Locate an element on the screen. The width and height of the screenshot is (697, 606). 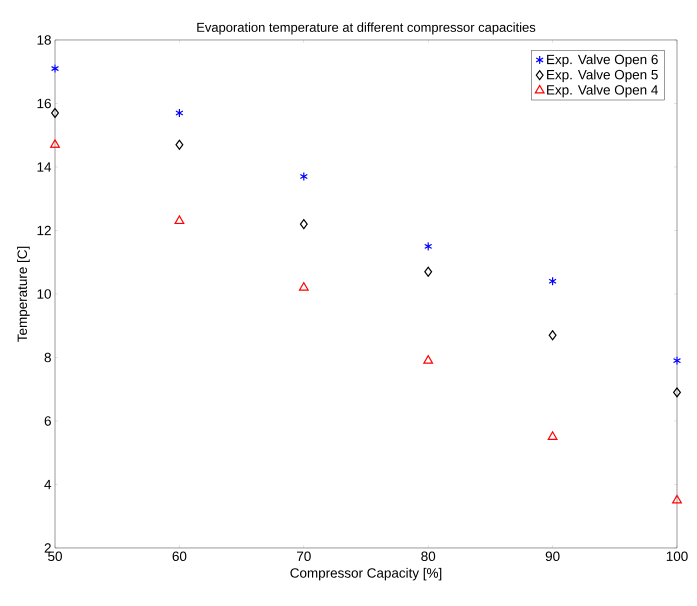
y-tick-label: 2 is located at coordinates (47, 548).